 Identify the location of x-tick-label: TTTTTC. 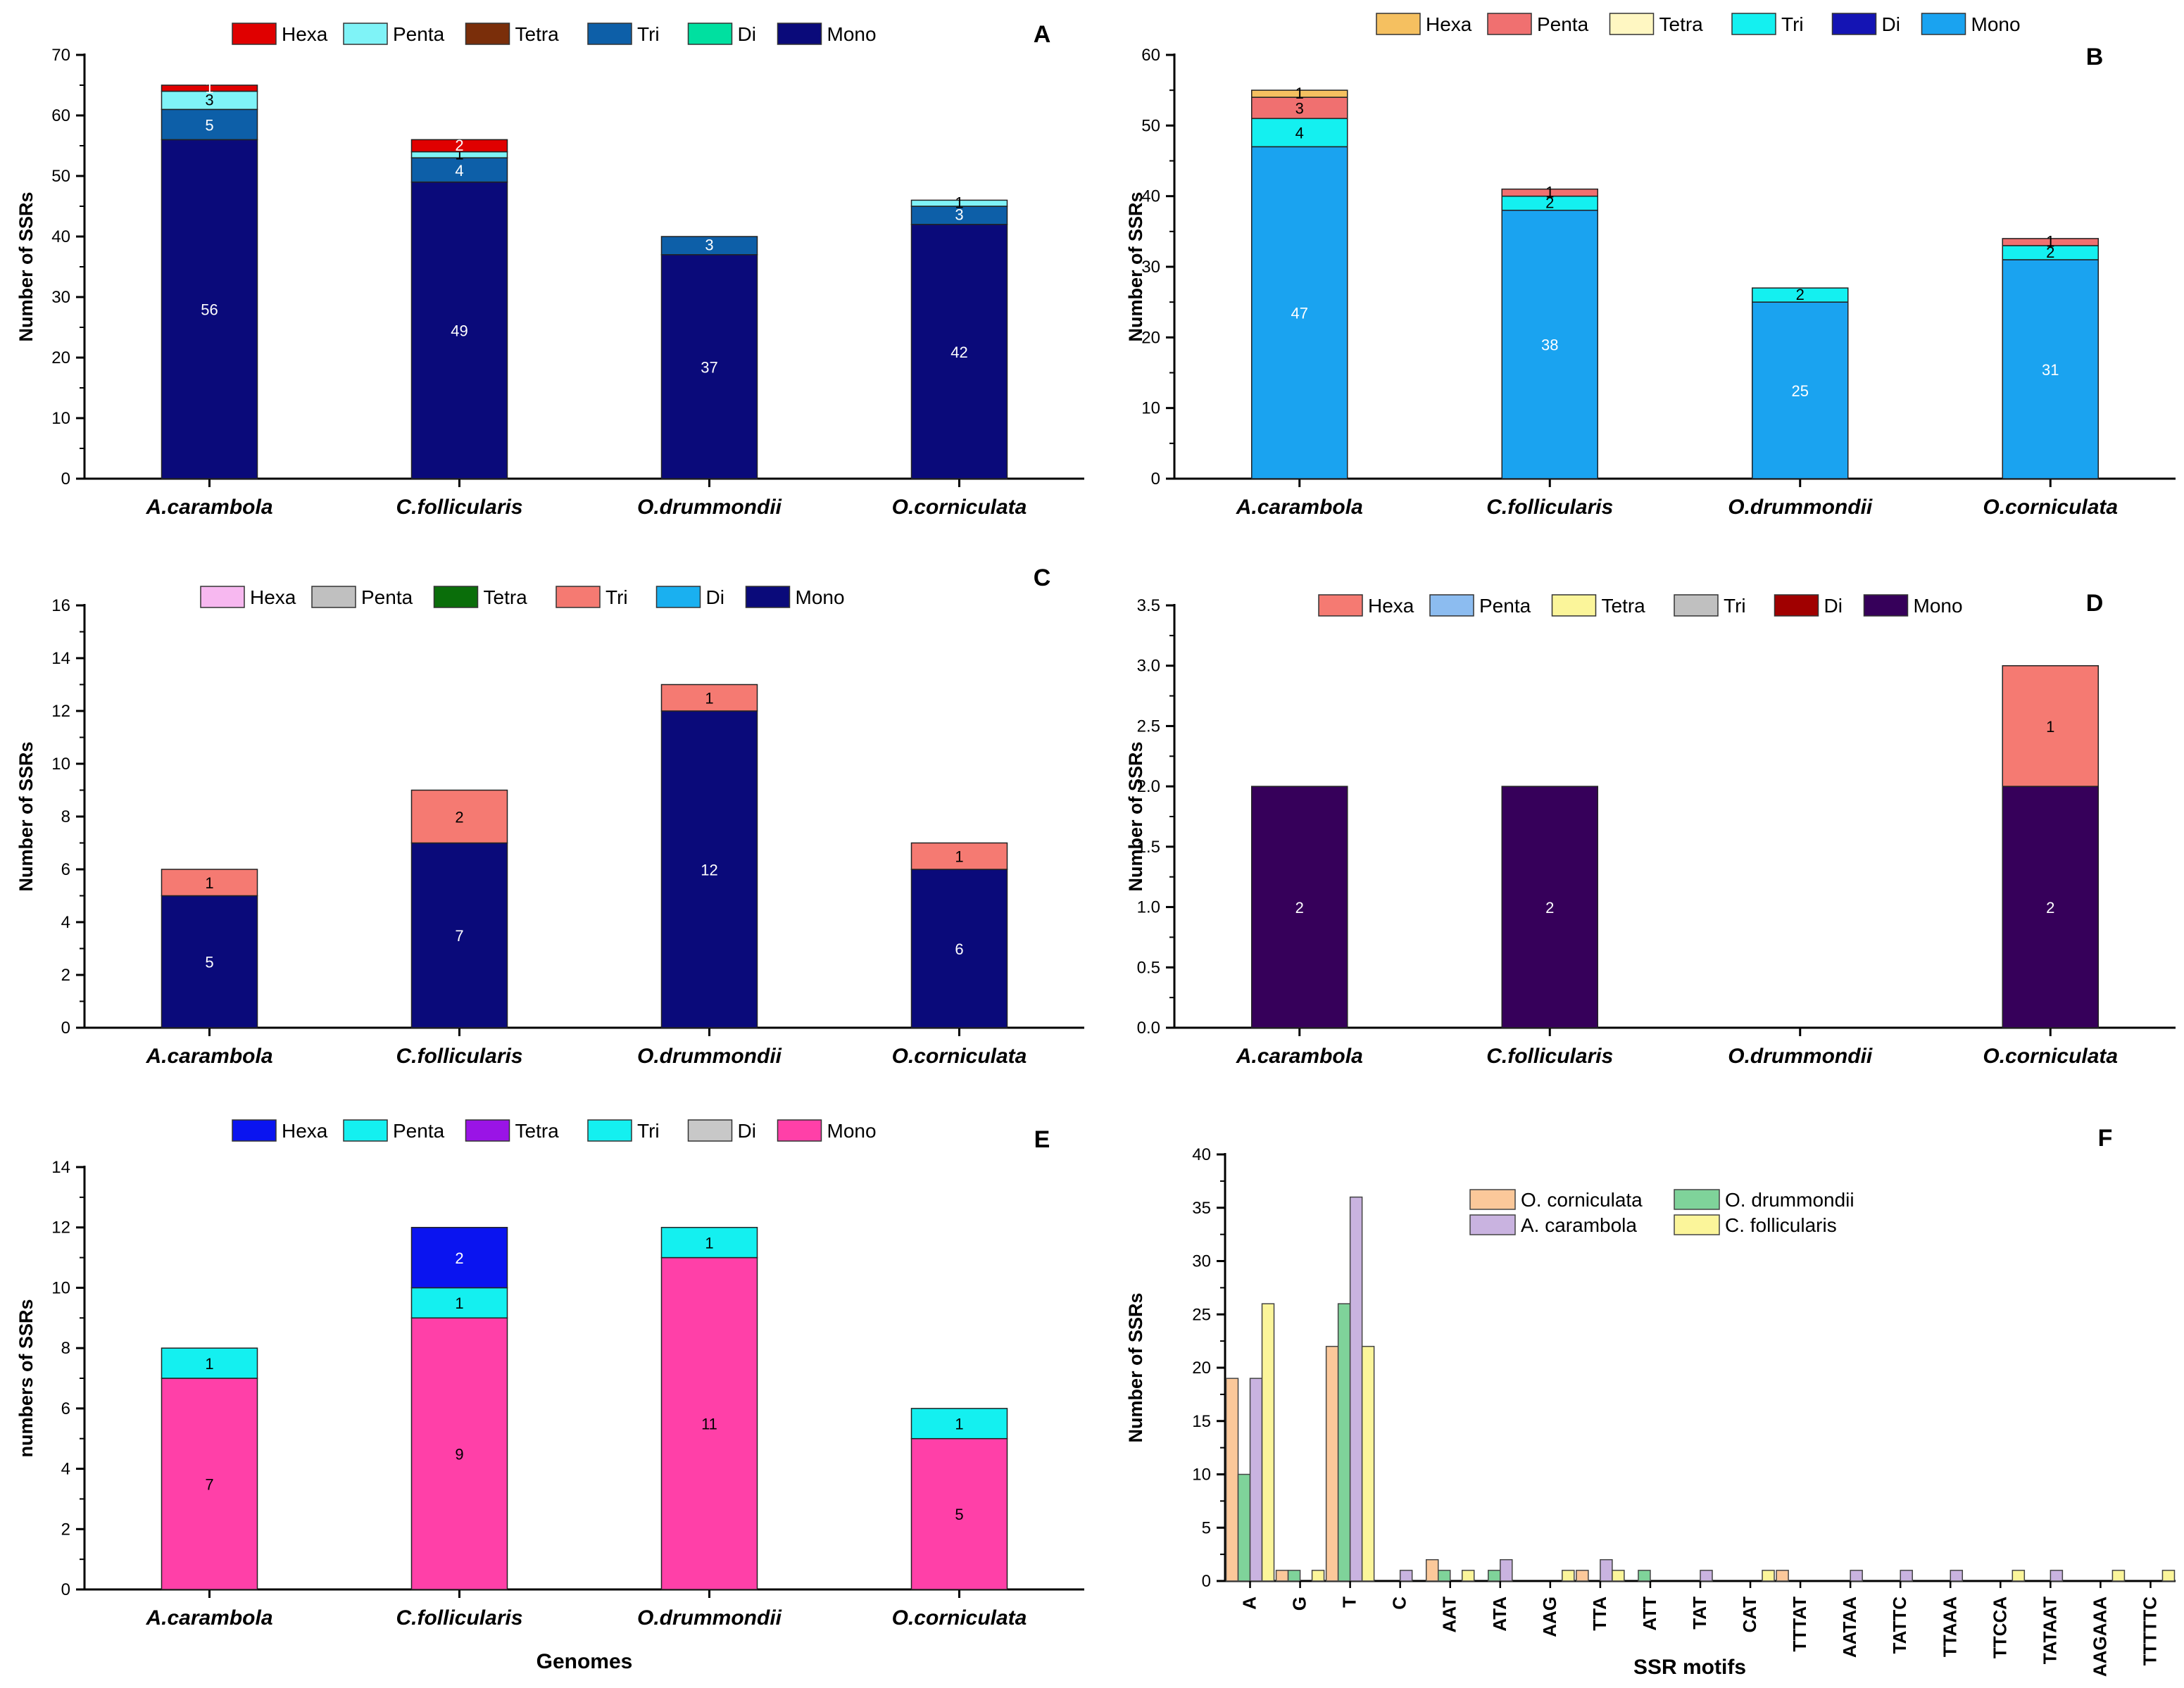
(2149, 1630).